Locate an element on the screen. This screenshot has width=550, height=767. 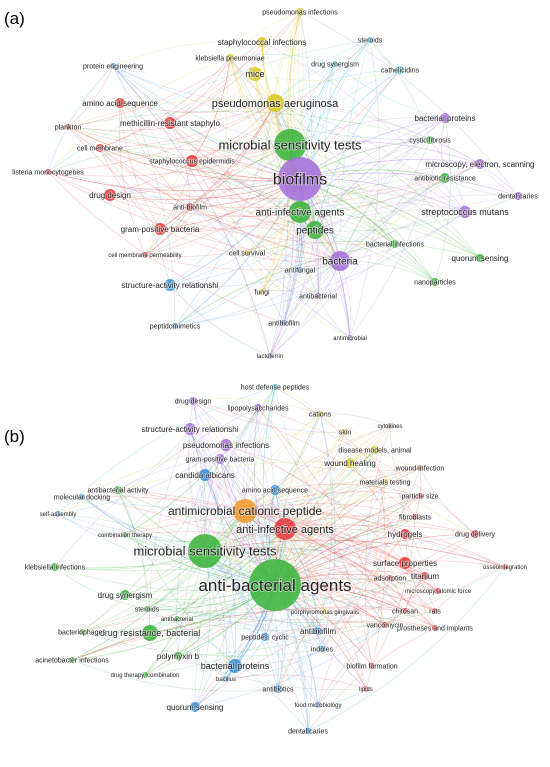
node-cell-membrane is located at coordinates (100, 148).